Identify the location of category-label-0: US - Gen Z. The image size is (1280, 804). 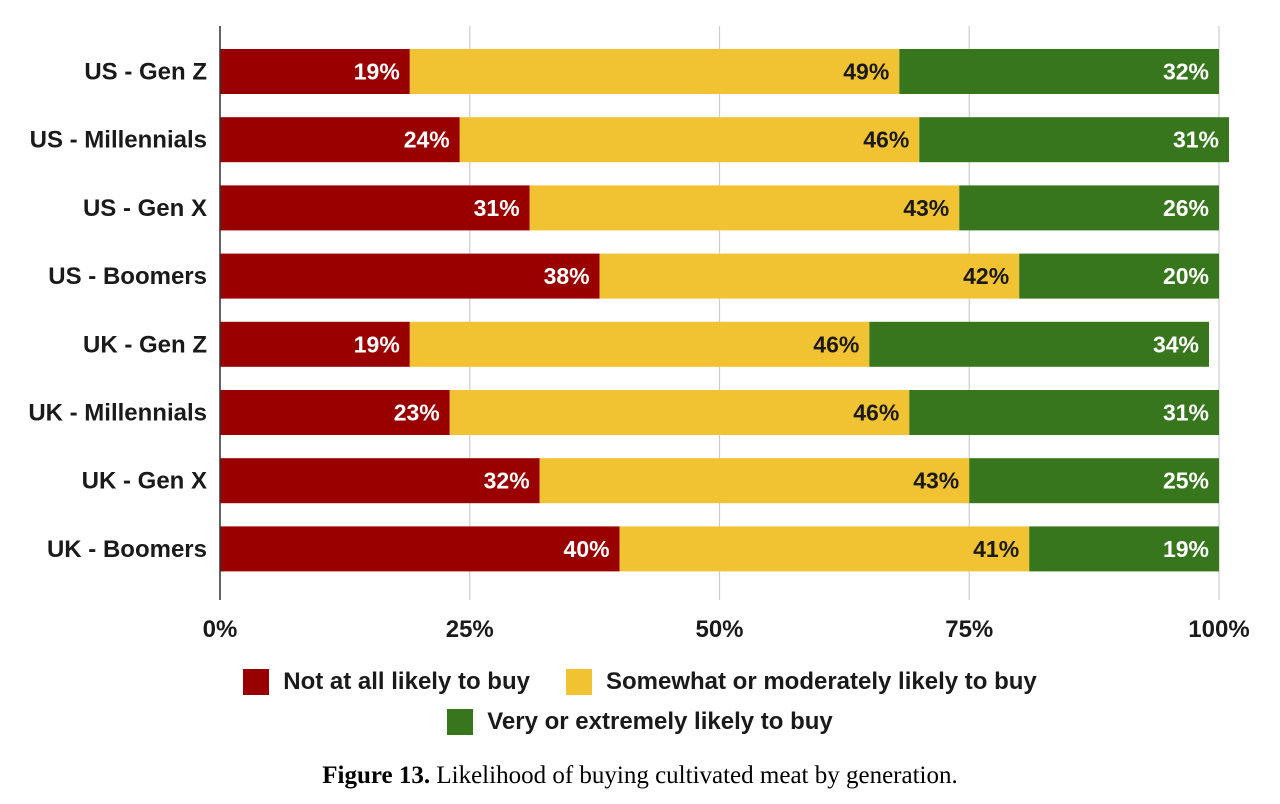
(145, 72).